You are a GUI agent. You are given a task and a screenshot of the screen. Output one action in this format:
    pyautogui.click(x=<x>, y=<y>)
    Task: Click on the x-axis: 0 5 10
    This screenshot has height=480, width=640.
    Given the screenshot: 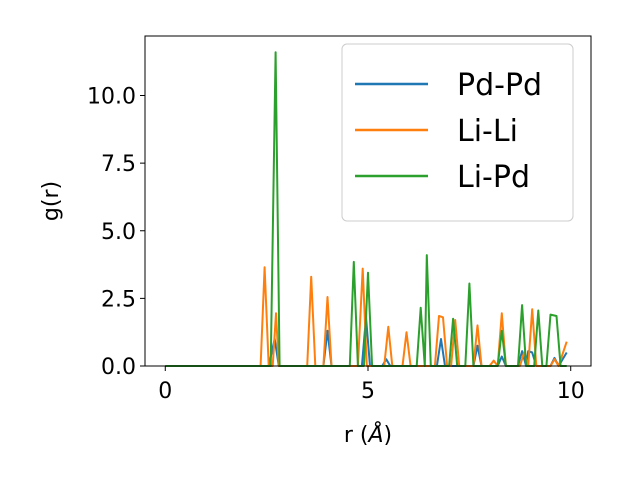 What is the action you would take?
    pyautogui.click(x=371, y=385)
    